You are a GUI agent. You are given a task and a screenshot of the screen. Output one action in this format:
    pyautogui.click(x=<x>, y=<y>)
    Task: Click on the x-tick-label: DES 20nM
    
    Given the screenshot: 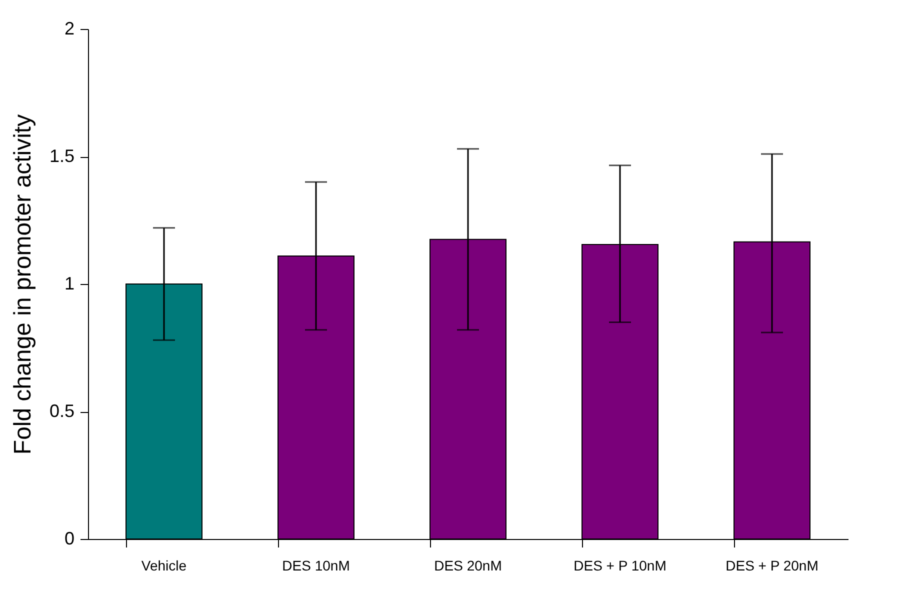 What is the action you would take?
    pyautogui.click(x=468, y=566)
    